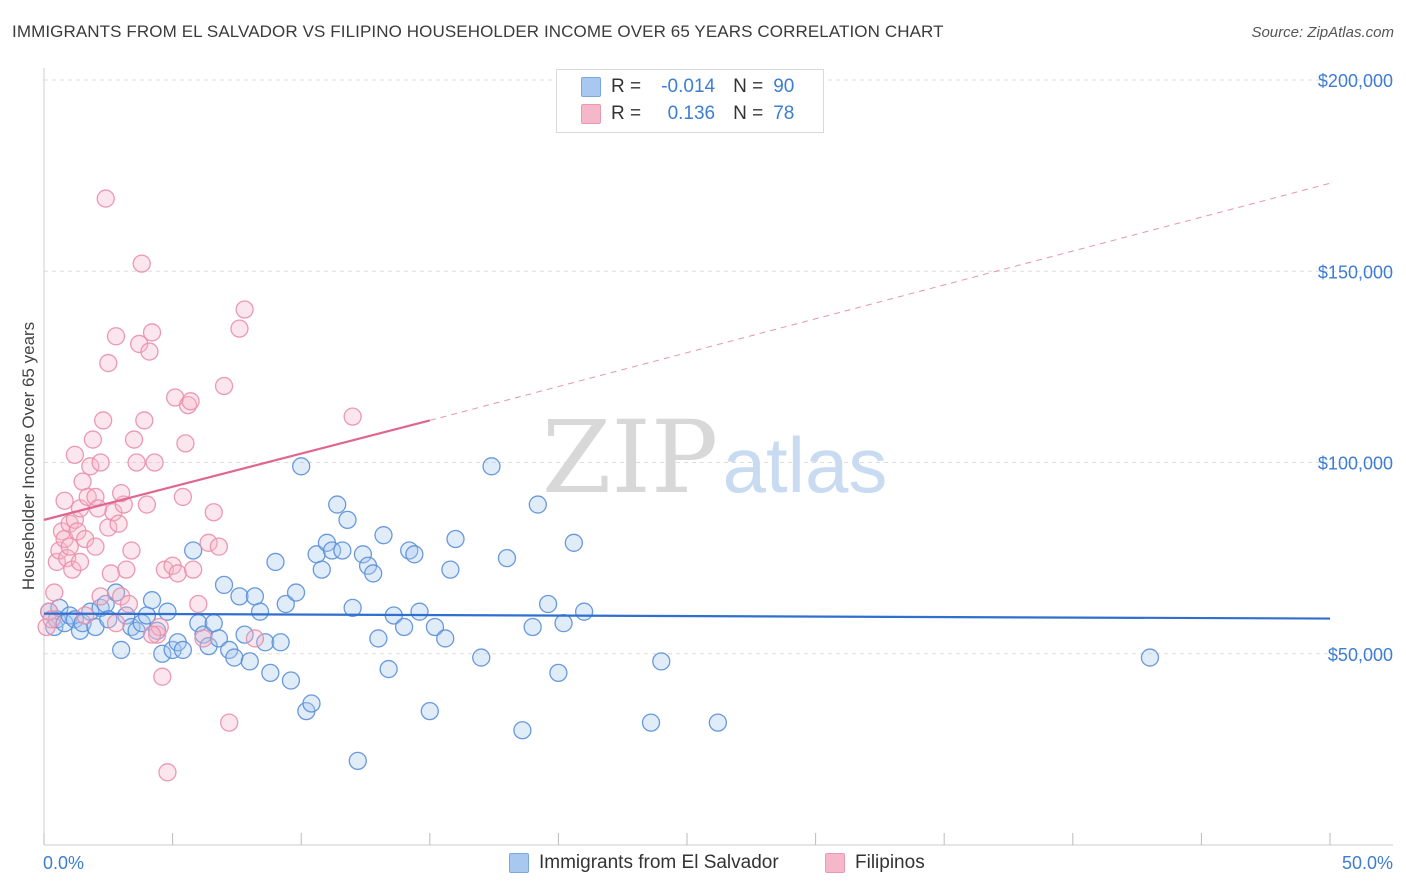  Describe the element at coordinates (688, 86) in the screenshot. I see `legend-r-value: -0.014` at that location.